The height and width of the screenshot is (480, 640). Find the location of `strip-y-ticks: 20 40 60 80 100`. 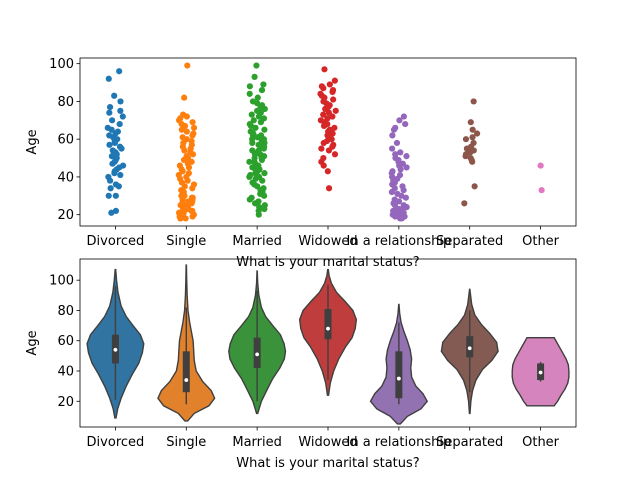

strip-y-ticks: 20 40 60 80 100 is located at coordinates (64, 140).